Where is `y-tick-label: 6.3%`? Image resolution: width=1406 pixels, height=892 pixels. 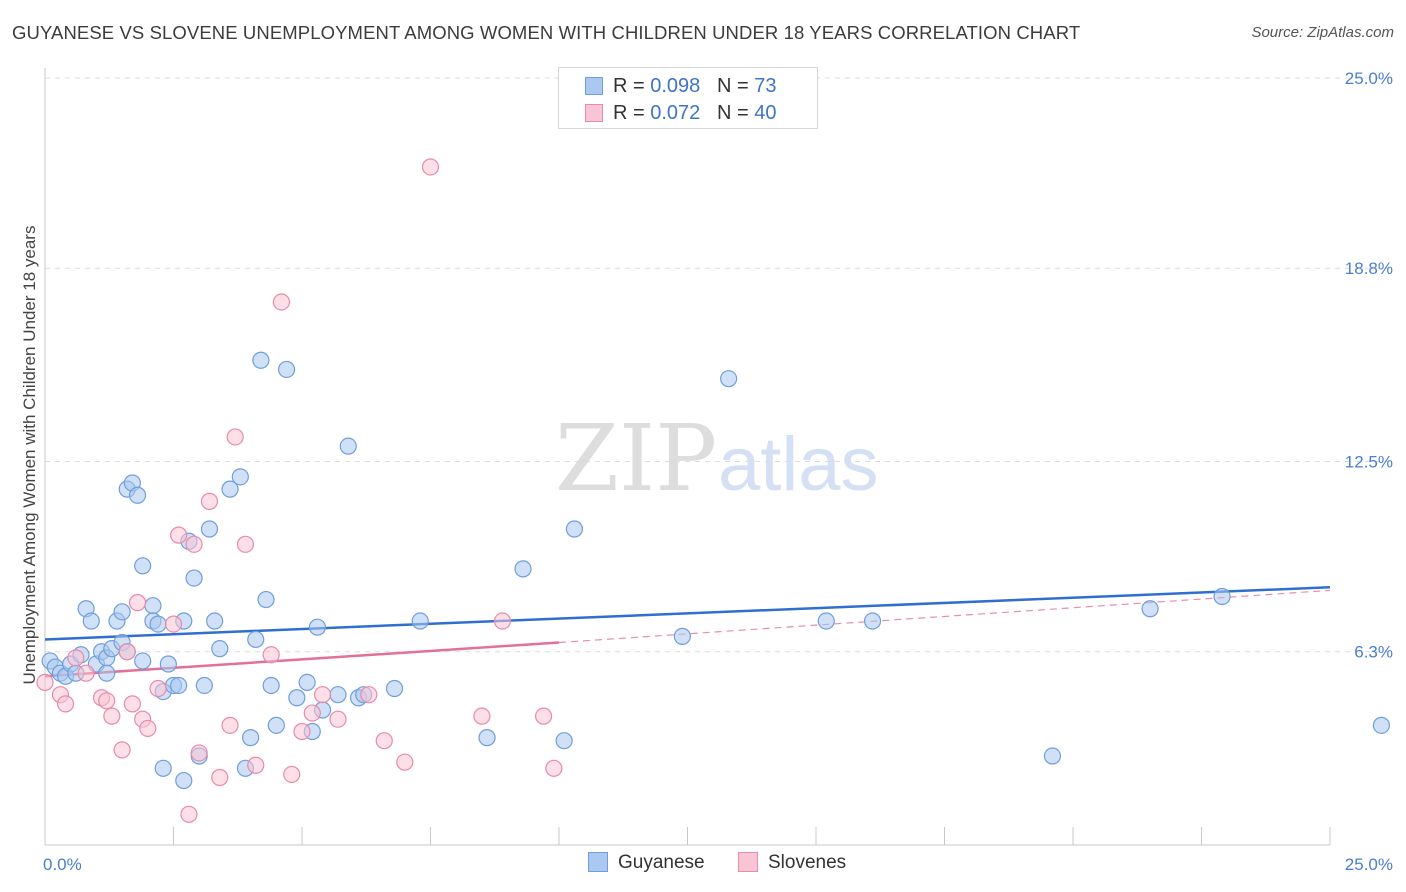
y-tick-label: 6.3% is located at coordinates (1373, 652).